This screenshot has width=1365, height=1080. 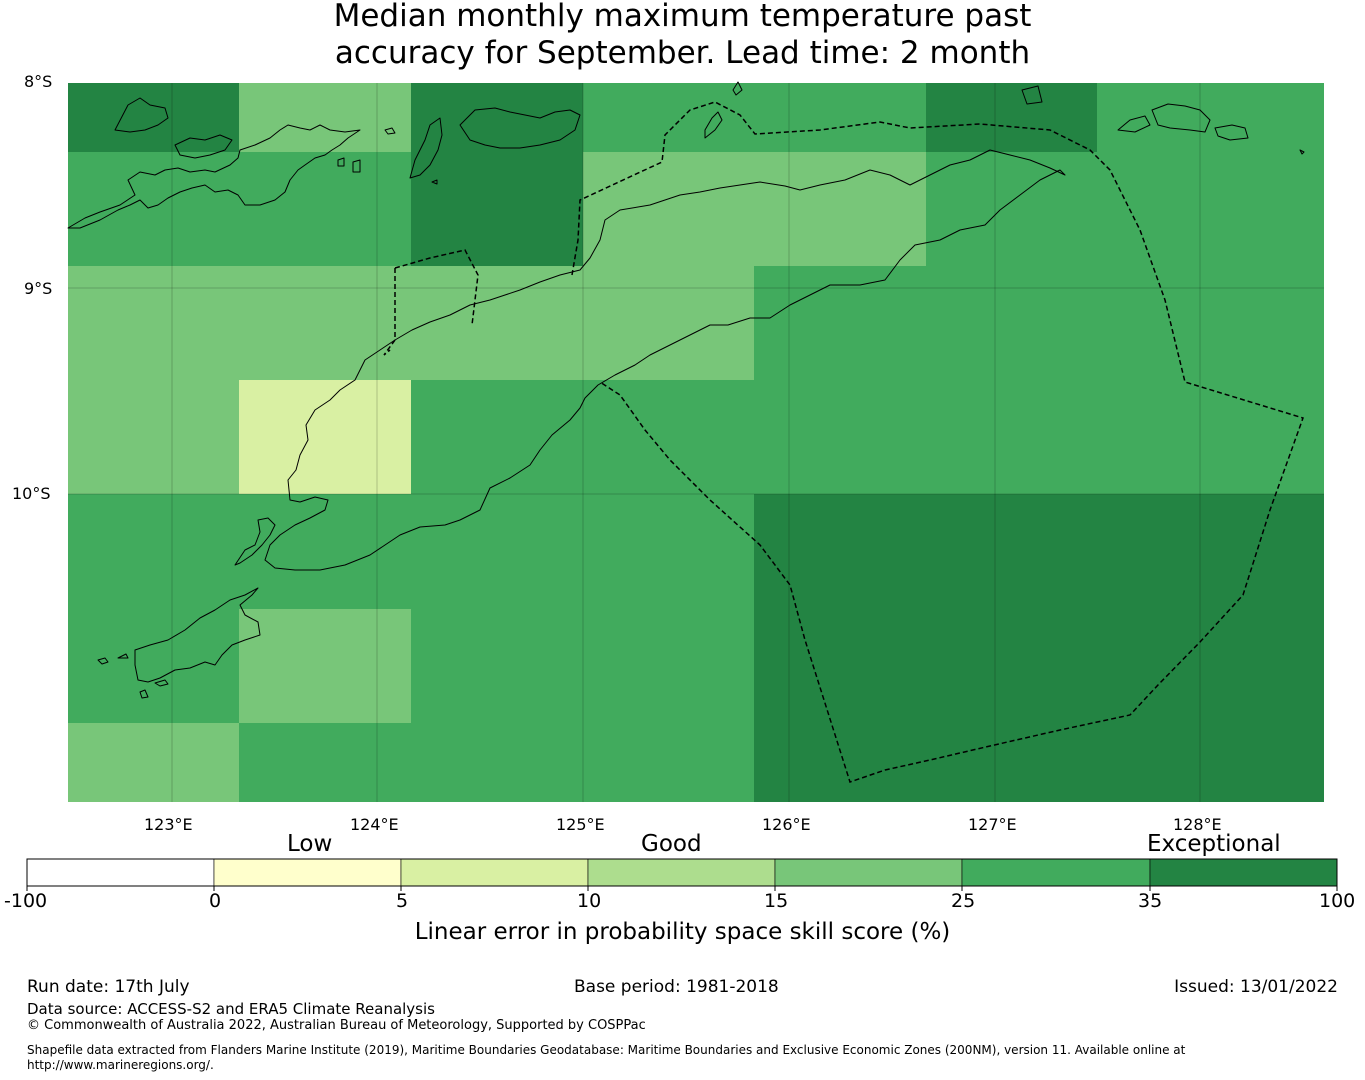 I want to click on colorbar, so click(x=682, y=874).